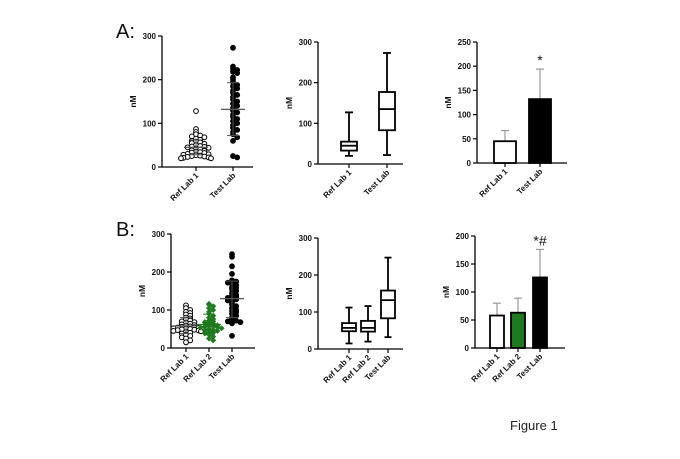 The height and width of the screenshot is (459, 680). What do you see at coordinates (125, 230) in the screenshot?
I see `panel-label-b: B:` at bounding box center [125, 230].